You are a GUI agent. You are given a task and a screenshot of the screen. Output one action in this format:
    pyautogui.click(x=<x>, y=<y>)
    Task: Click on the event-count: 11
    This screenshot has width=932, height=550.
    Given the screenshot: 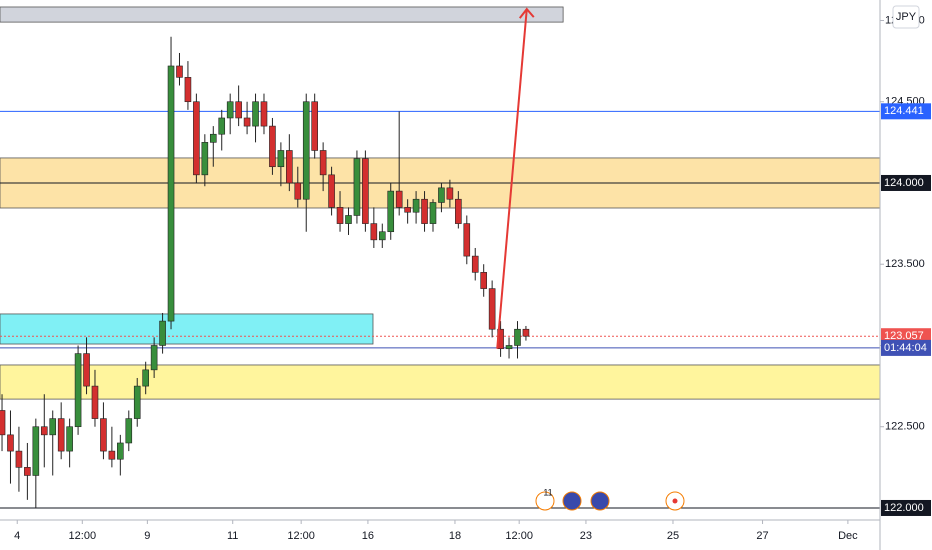 What is the action you would take?
    pyautogui.click(x=547, y=492)
    